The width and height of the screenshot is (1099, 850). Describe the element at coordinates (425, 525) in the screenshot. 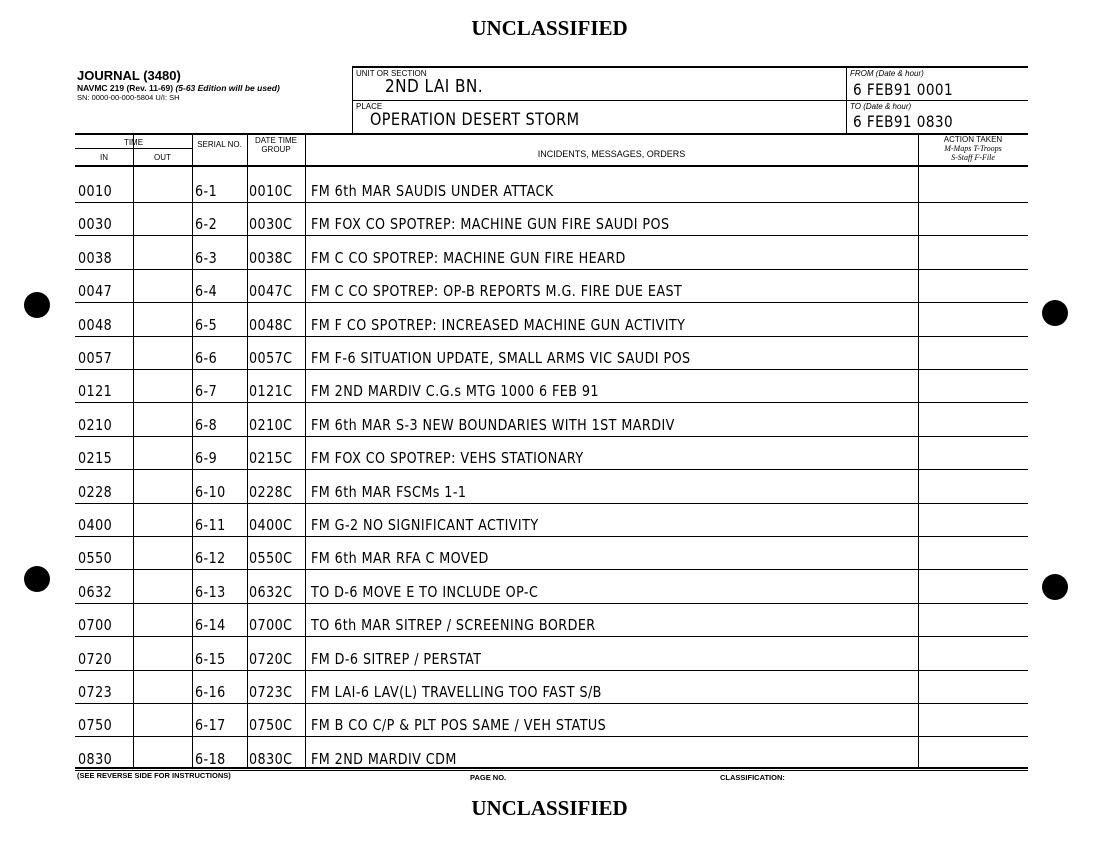

I see `incident-text: FM G-2 NO SIGNIFICANT ACTIVITY` at that location.